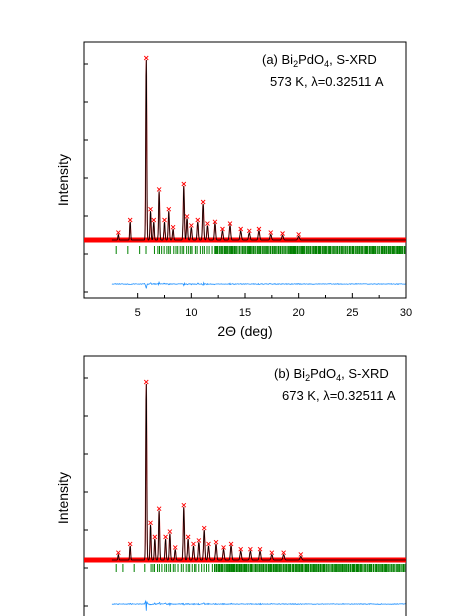 The height and width of the screenshot is (616, 474). What do you see at coordinates (352, 313) in the screenshot?
I see `x-tick-label-25: 25` at bounding box center [352, 313].